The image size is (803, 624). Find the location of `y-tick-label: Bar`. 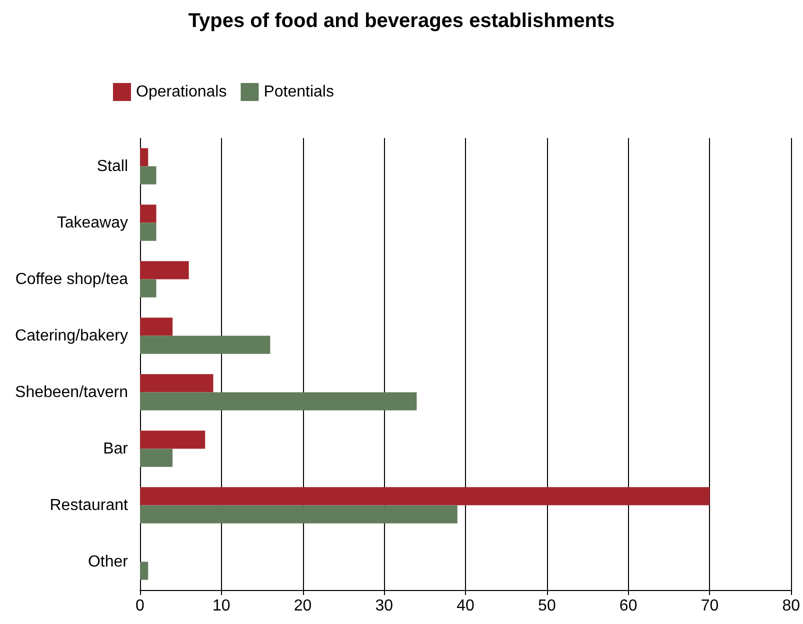

y-tick-label: Bar is located at coordinates (116, 449).